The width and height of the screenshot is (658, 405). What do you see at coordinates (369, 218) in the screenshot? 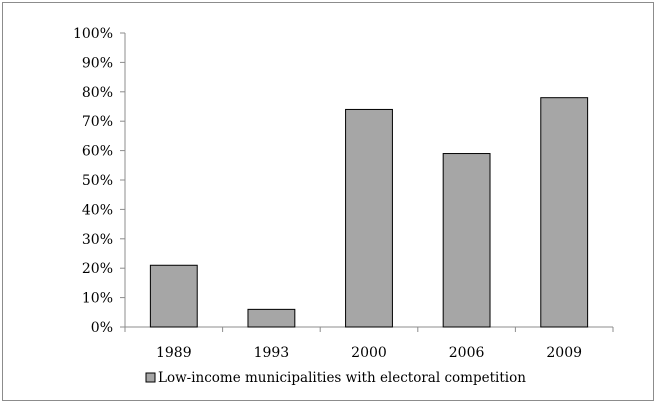
I see `bar-2000` at bounding box center [369, 218].